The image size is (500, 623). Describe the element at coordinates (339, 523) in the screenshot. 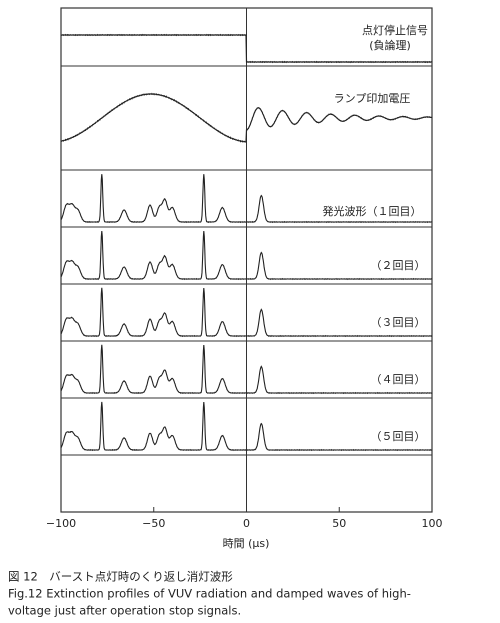

I see `x-tick-label: 50` at that location.